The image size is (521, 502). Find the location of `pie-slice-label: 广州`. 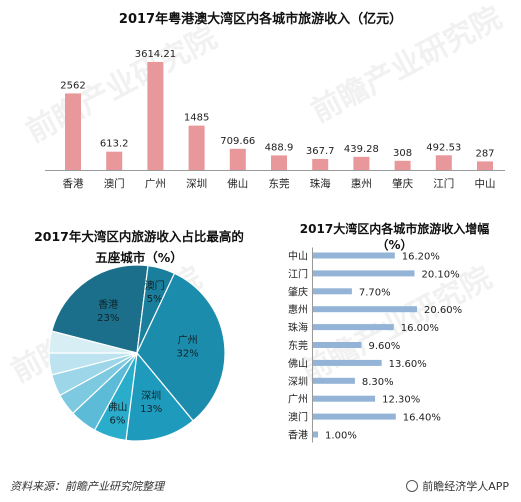

pie-slice-label: 广州 is located at coordinates (188, 341).